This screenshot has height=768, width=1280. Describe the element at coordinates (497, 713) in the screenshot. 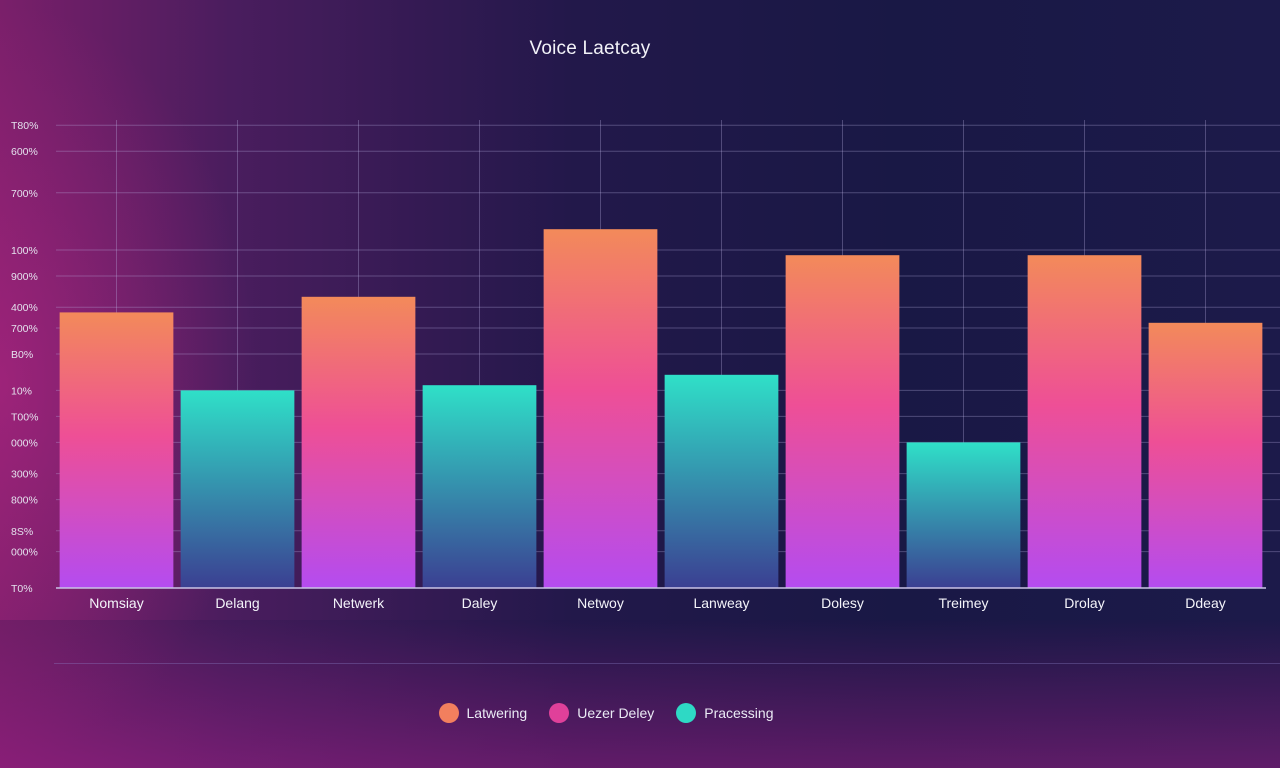

I see `legend-label: Latwering` at that location.